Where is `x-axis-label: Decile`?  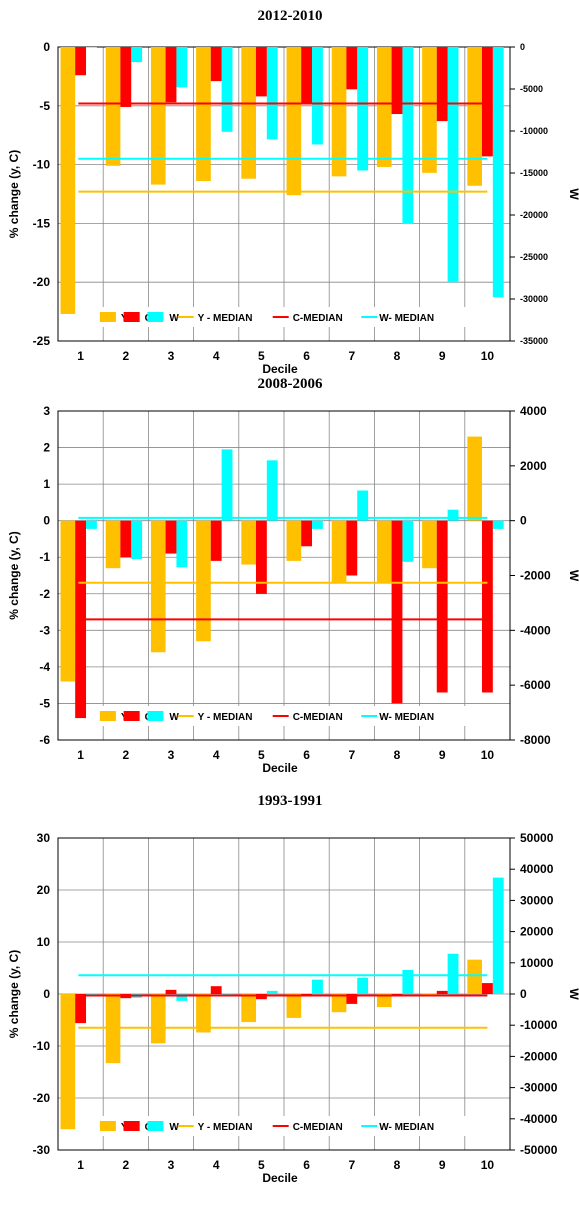
x-axis-label: Decile is located at coordinates (280, 1178).